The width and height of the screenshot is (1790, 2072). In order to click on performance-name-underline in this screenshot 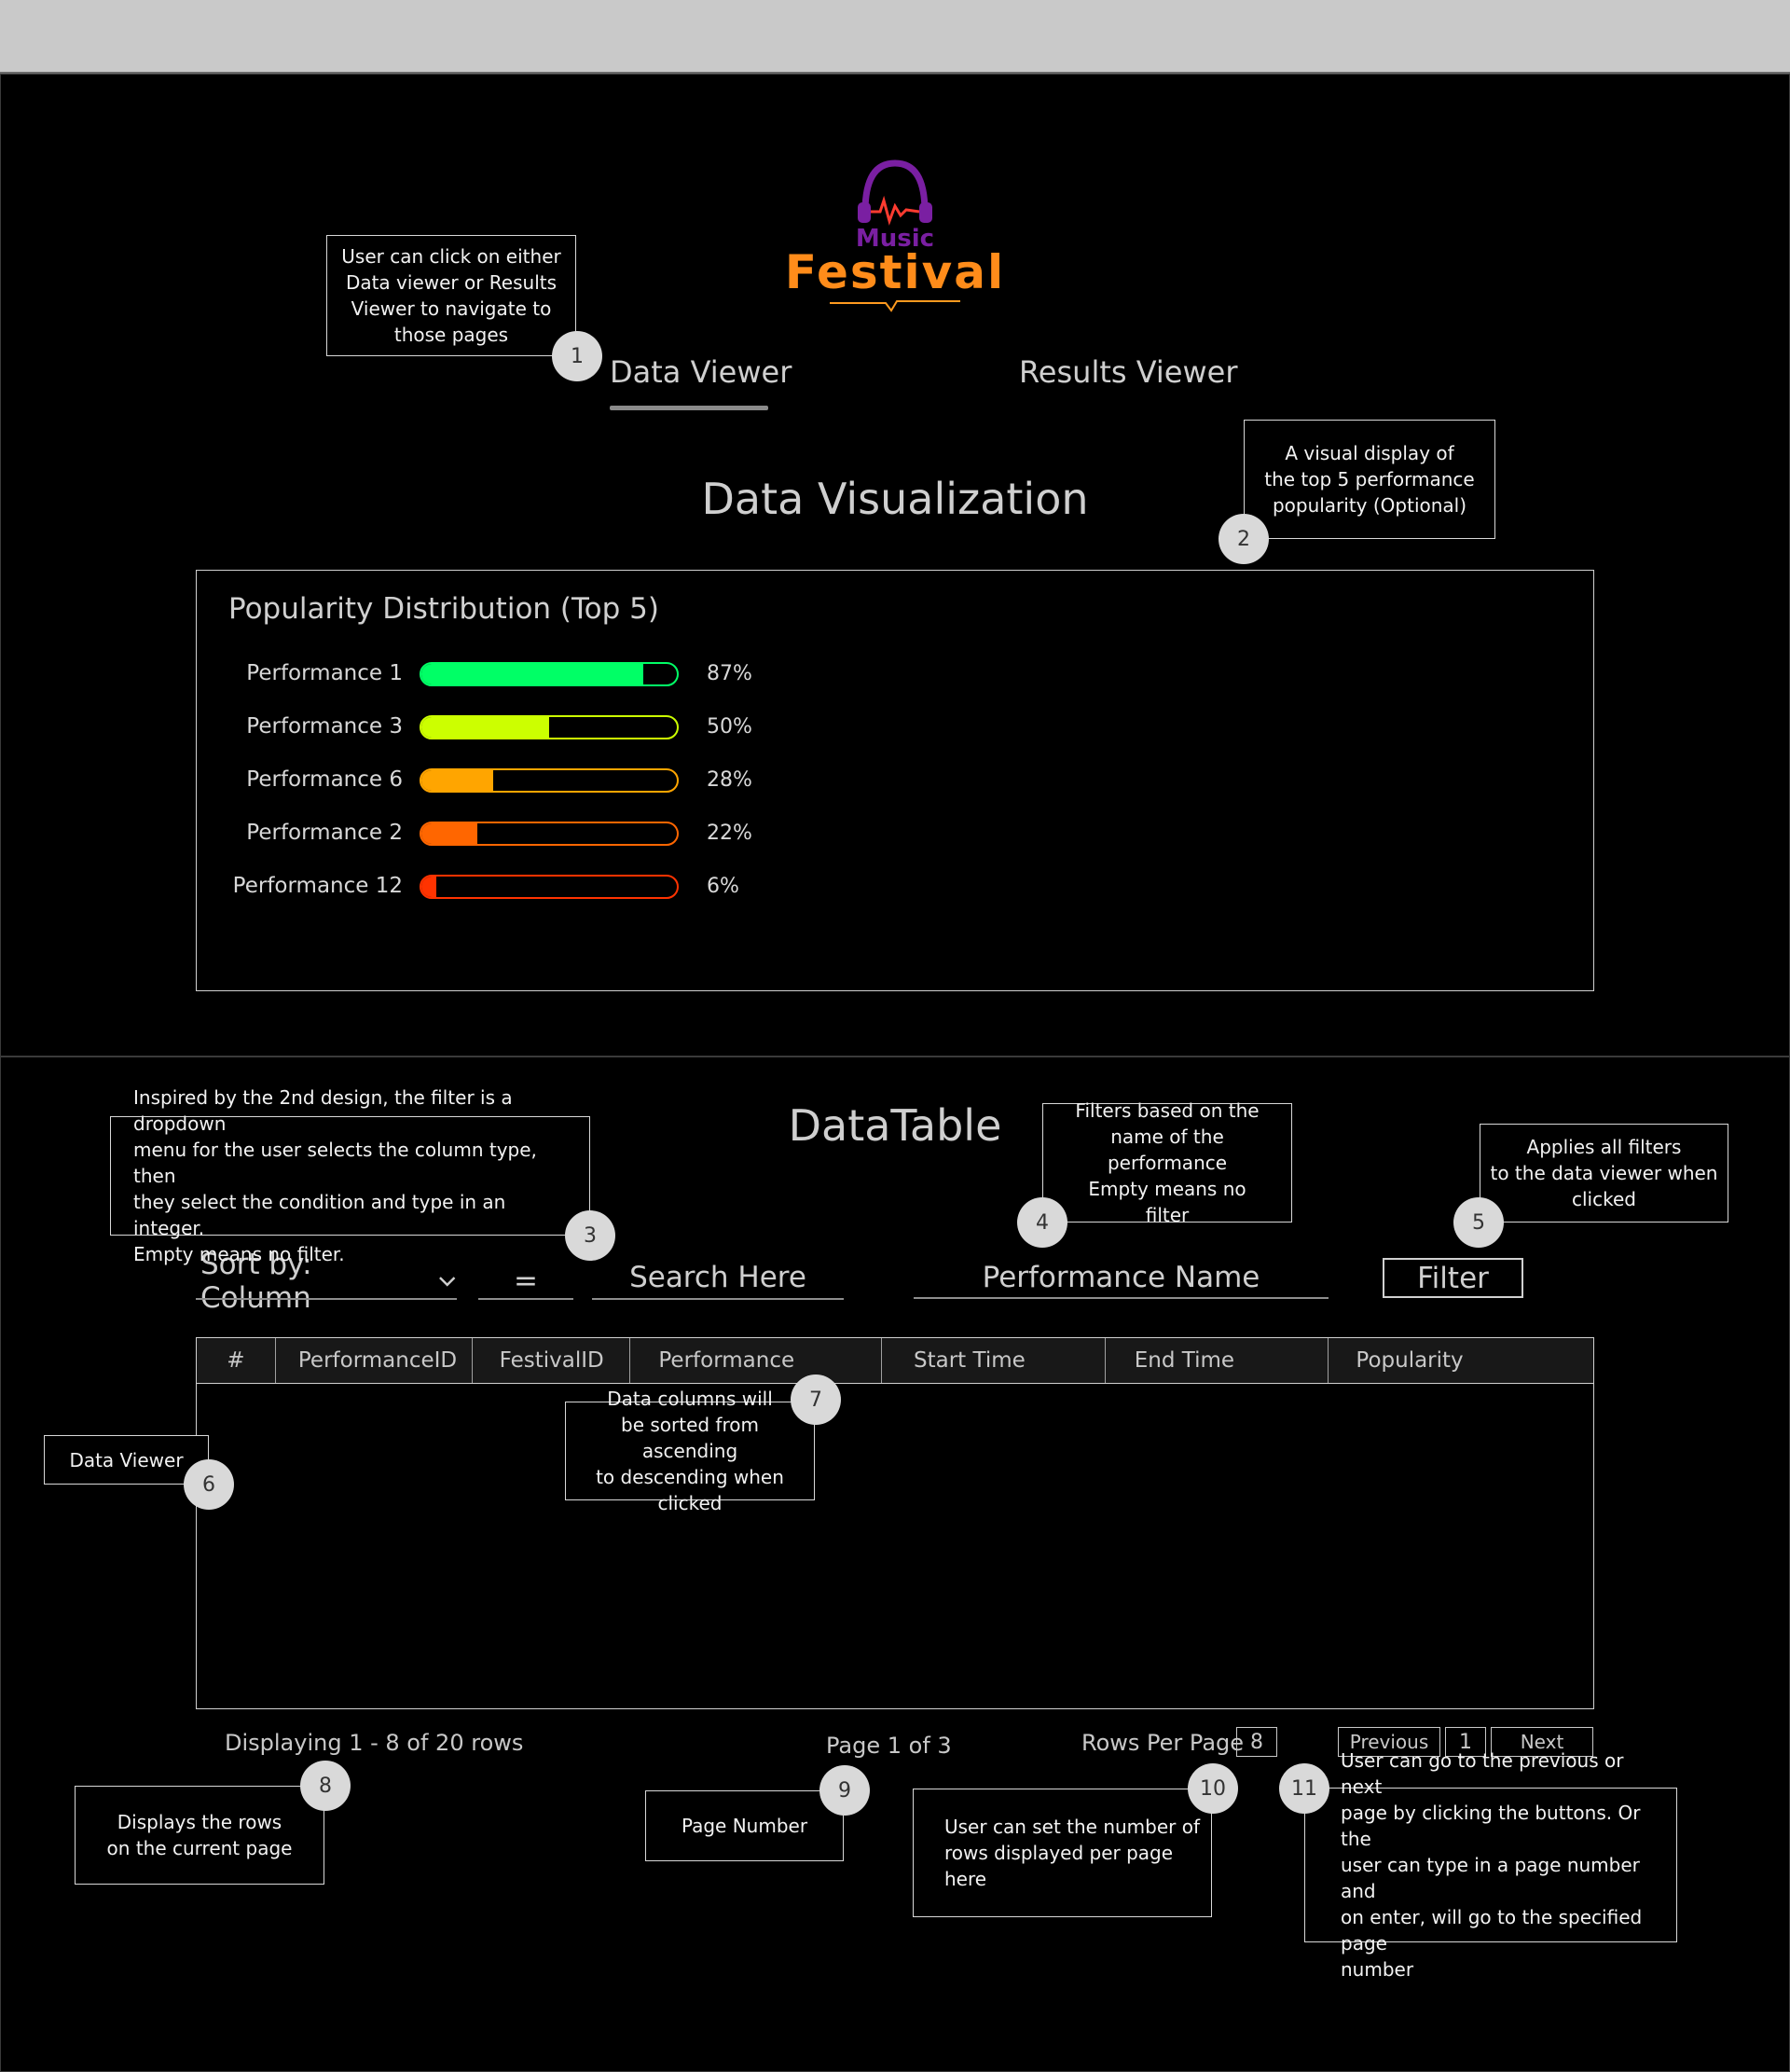, I will do `click(1121, 1298)`.